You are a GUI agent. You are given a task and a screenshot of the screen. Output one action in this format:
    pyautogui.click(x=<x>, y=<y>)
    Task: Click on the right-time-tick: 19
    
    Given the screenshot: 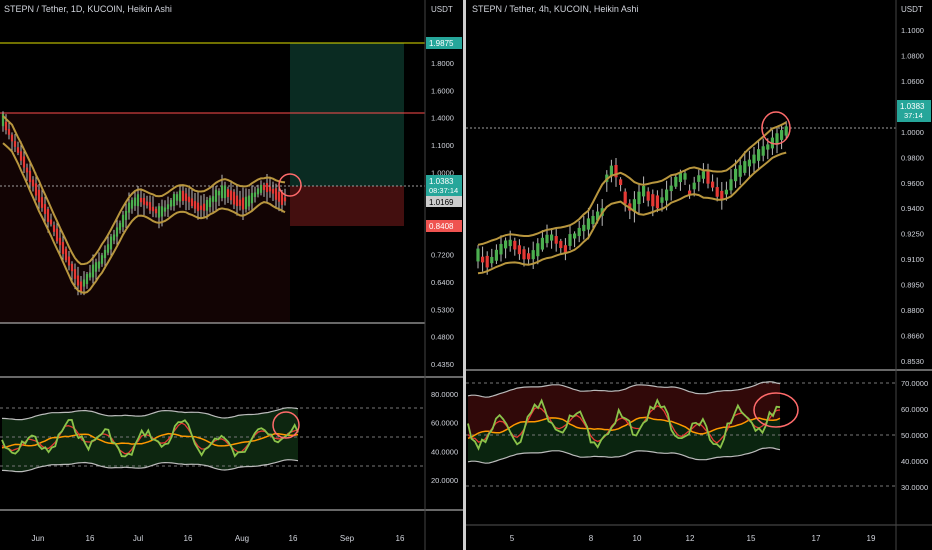 What is the action you would take?
    pyautogui.click(x=871, y=538)
    